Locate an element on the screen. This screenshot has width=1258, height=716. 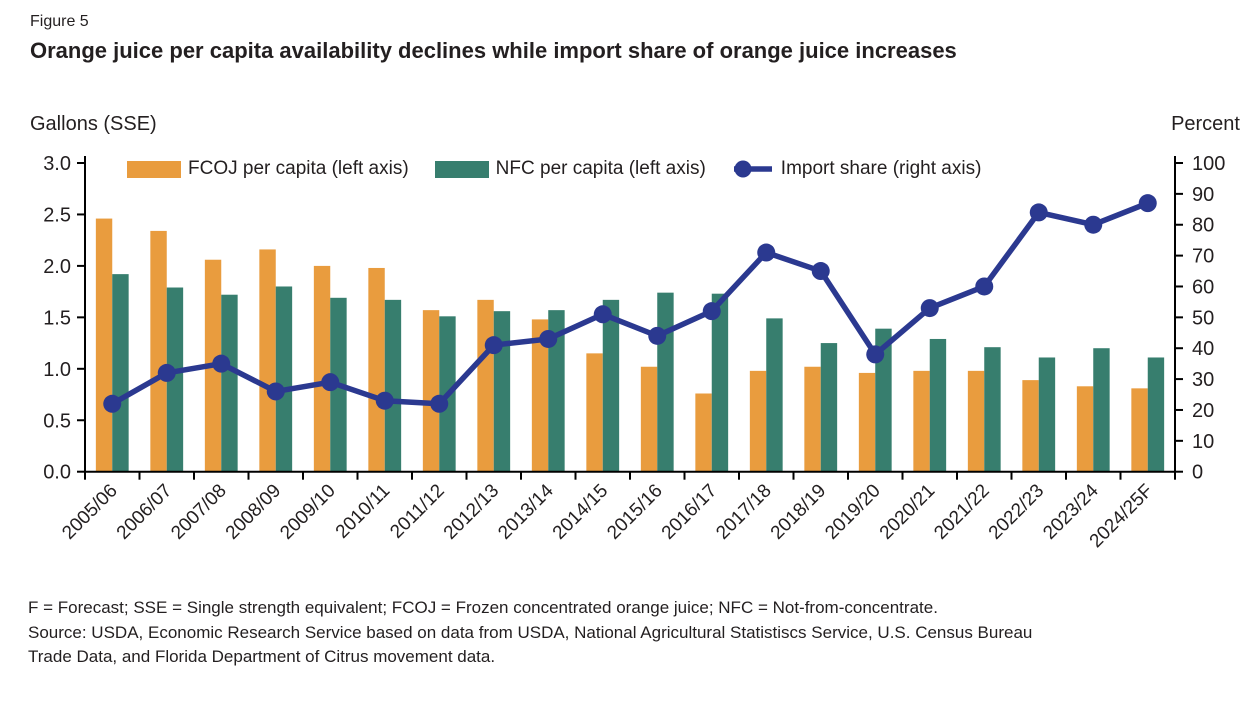
left-axis-tick-label: 0.0 is located at coordinates (57, 473).